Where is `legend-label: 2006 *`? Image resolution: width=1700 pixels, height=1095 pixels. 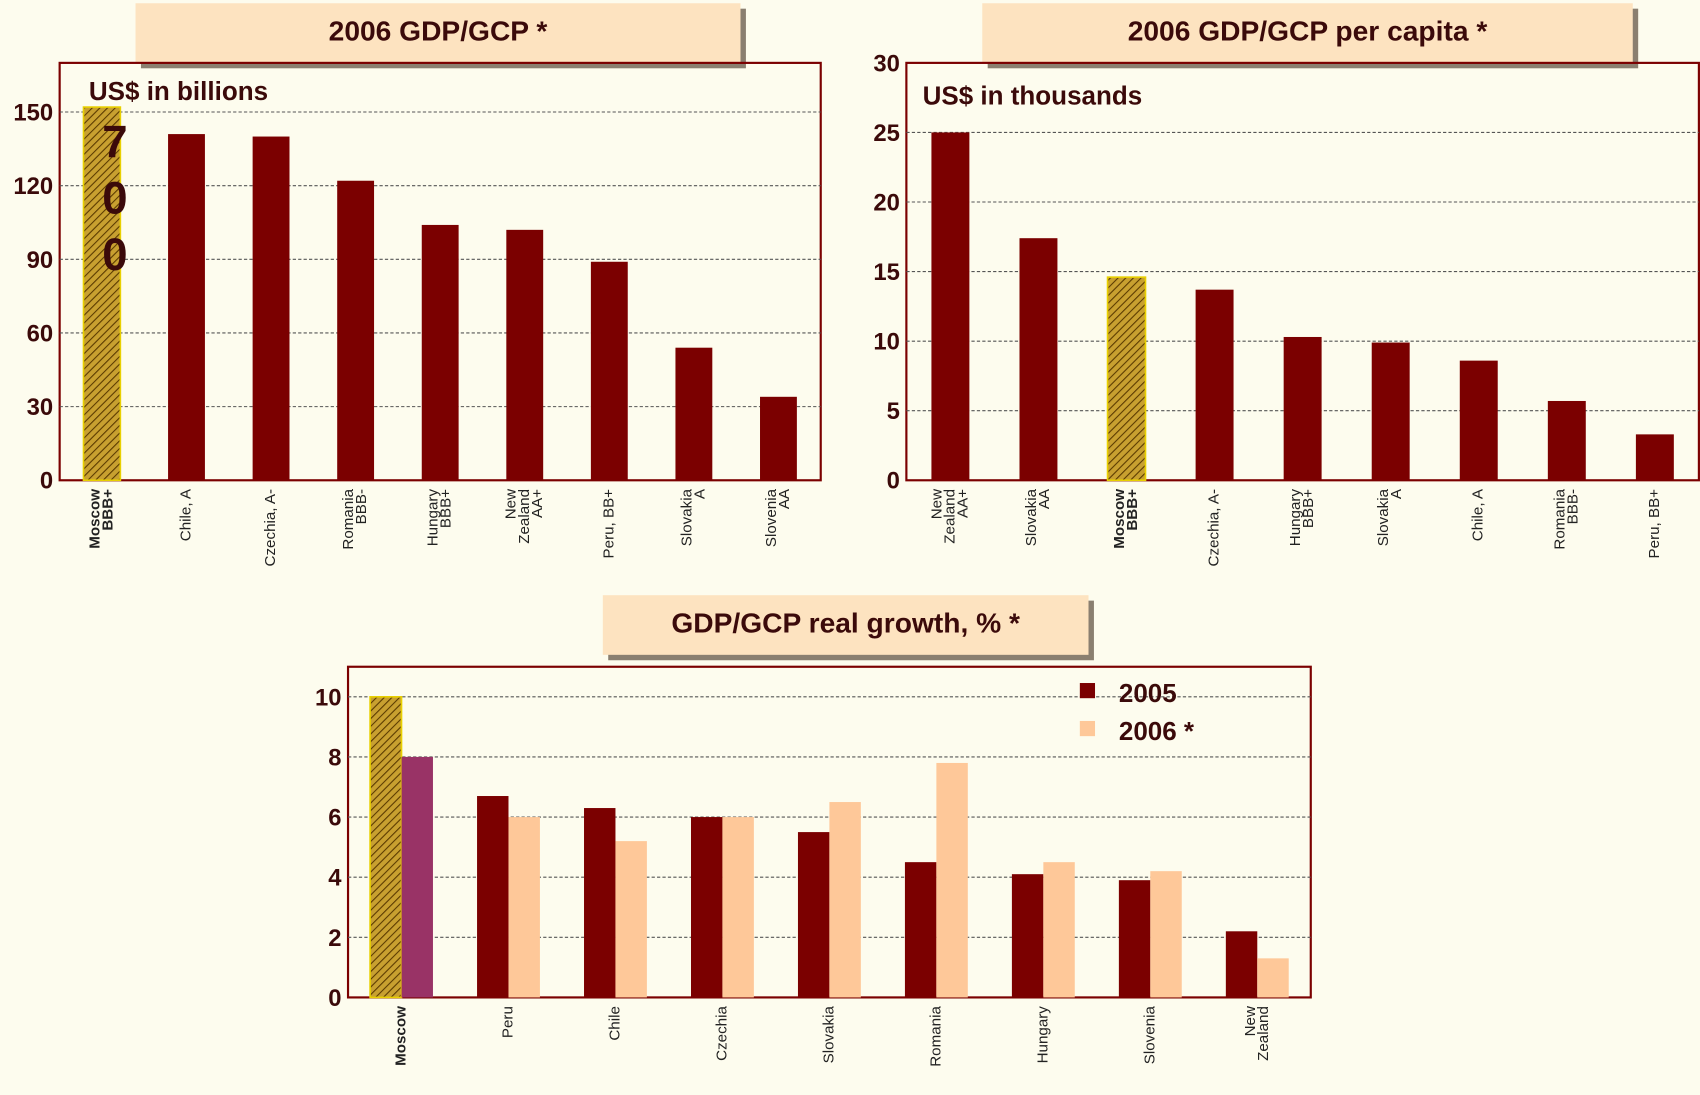
legend-label: 2006 * is located at coordinates (1157, 731).